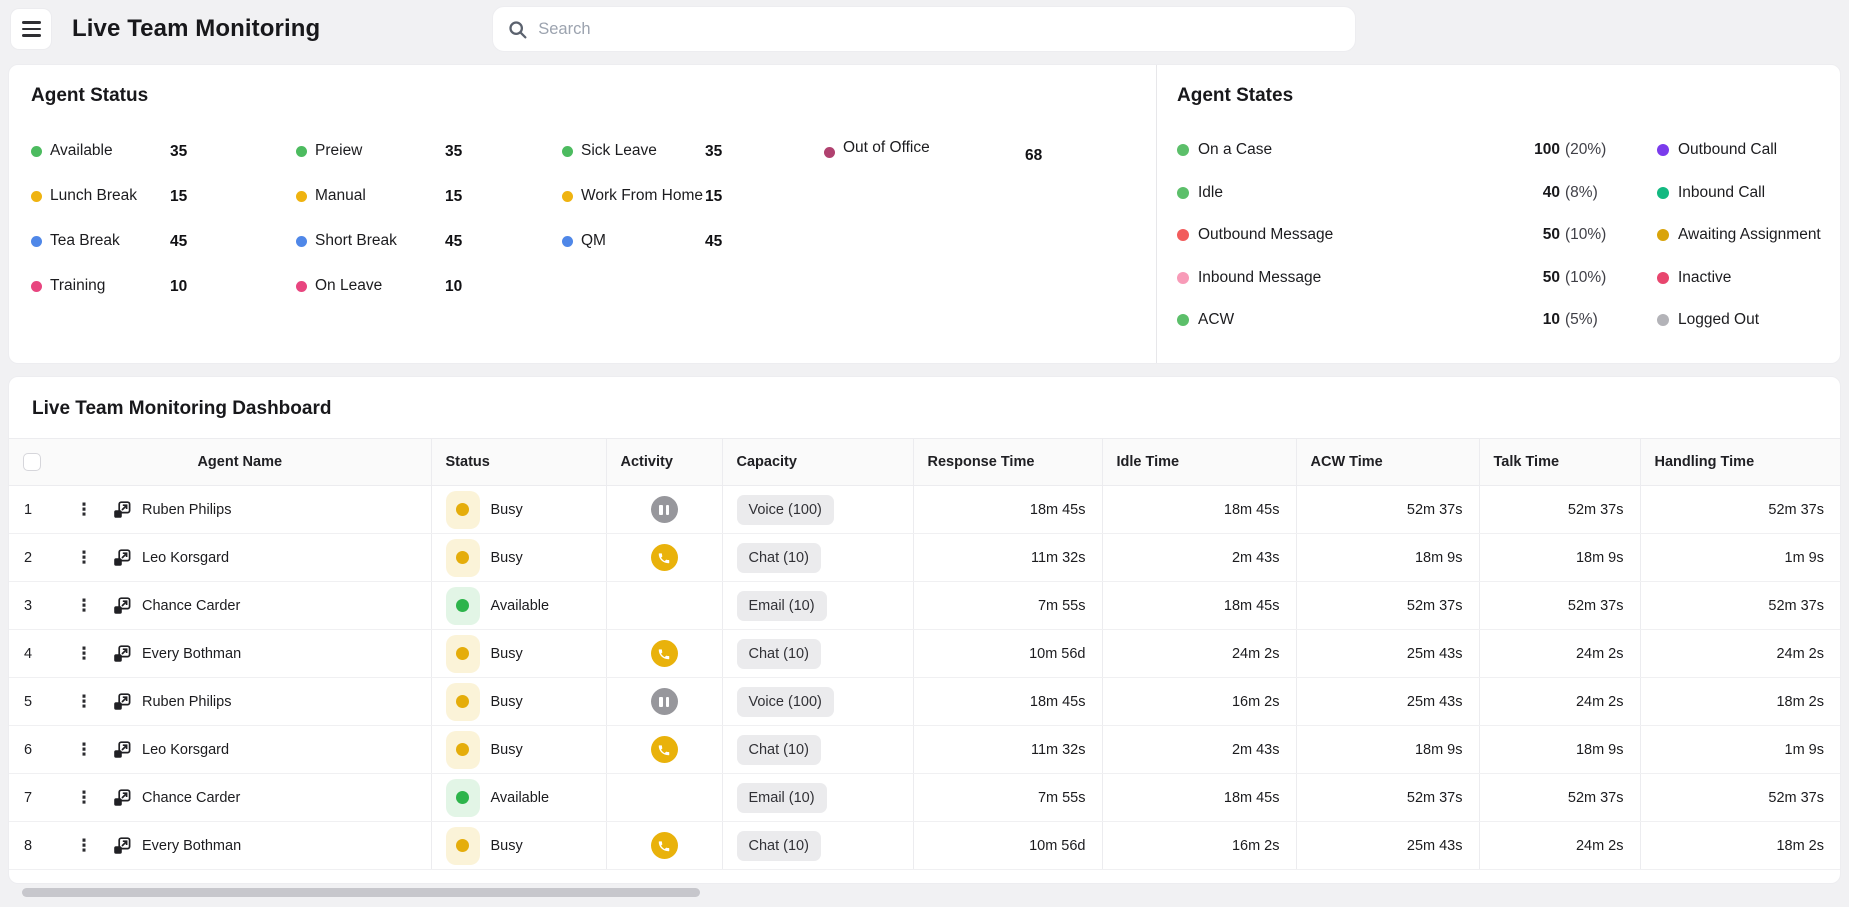  What do you see at coordinates (817, 462) in the screenshot?
I see `column-header-capacity: Capacity` at bounding box center [817, 462].